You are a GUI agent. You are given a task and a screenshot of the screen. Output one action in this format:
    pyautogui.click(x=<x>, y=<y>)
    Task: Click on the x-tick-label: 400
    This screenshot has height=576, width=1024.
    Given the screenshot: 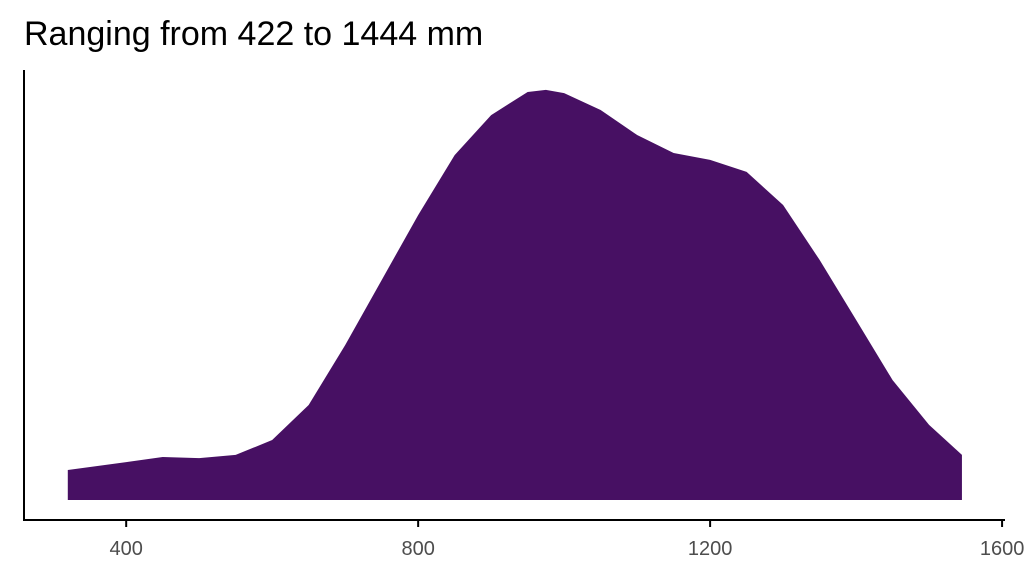 What is the action you would take?
    pyautogui.click(x=126, y=549)
    